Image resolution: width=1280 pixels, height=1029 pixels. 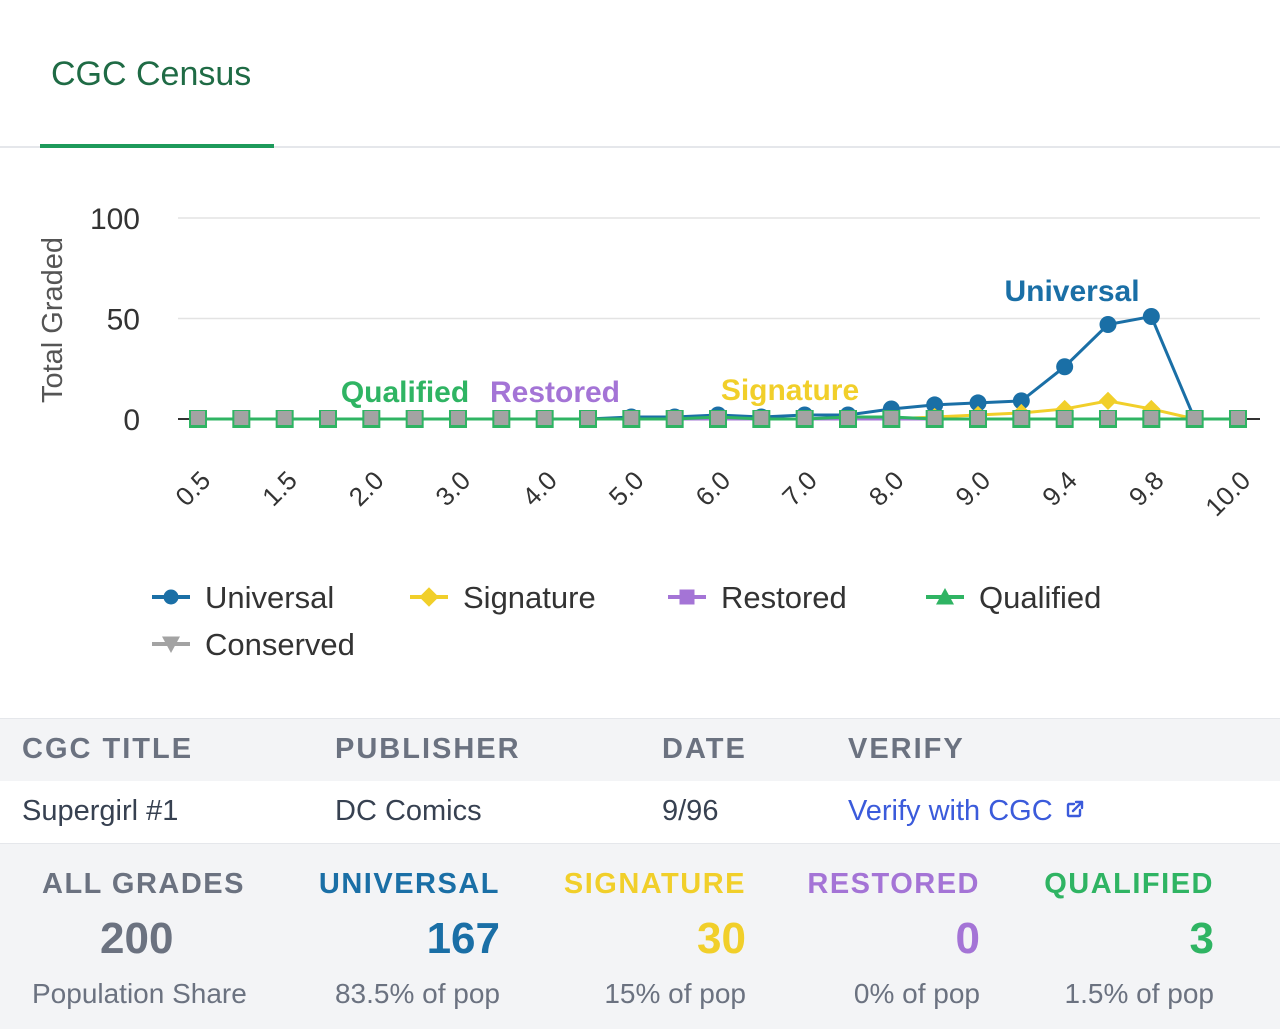 What do you see at coordinates (1201, 938) in the screenshot?
I see `stat-value: 3` at bounding box center [1201, 938].